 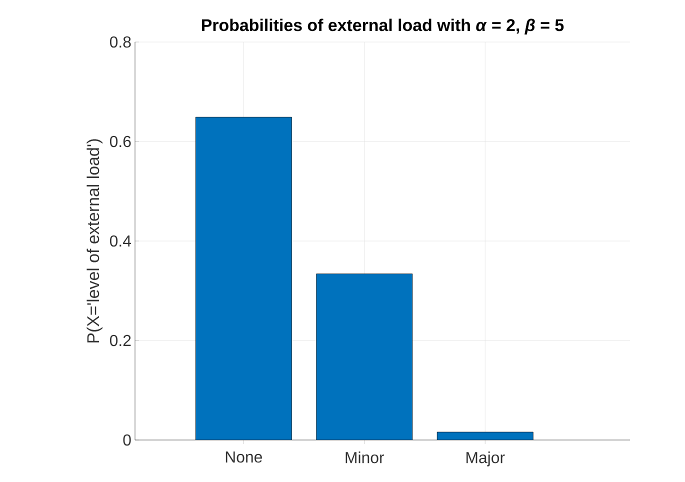 What do you see at coordinates (121, 241) in the screenshot?
I see `y-tick-label: 0.4` at bounding box center [121, 241].